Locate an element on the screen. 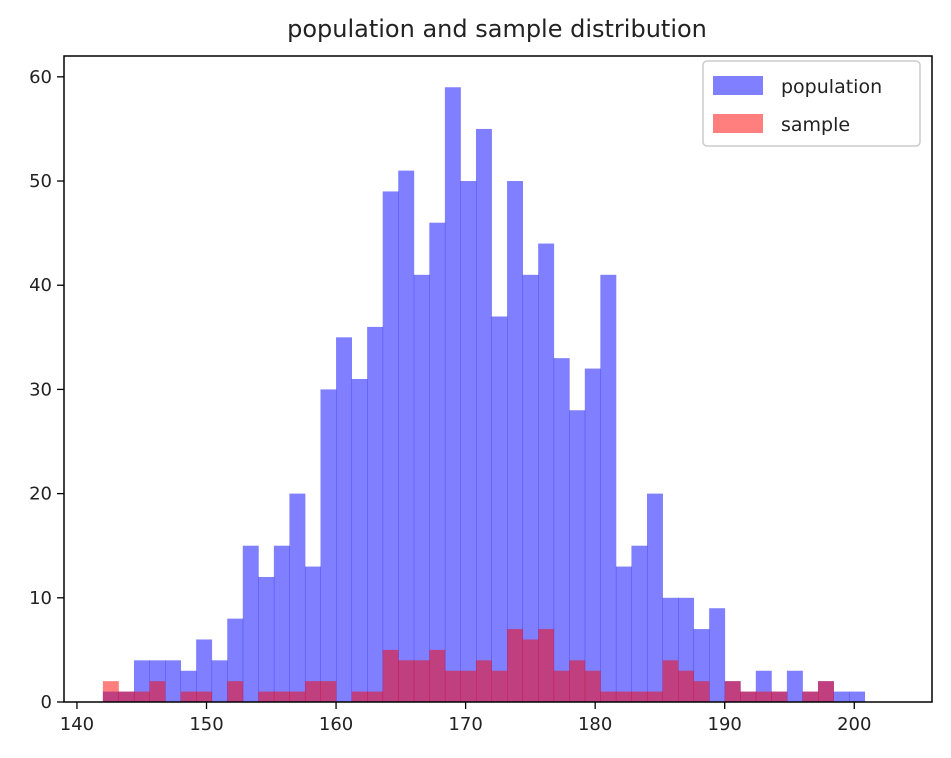 The height and width of the screenshot is (758, 951). y-tick-label: 50 is located at coordinates (40, 181).